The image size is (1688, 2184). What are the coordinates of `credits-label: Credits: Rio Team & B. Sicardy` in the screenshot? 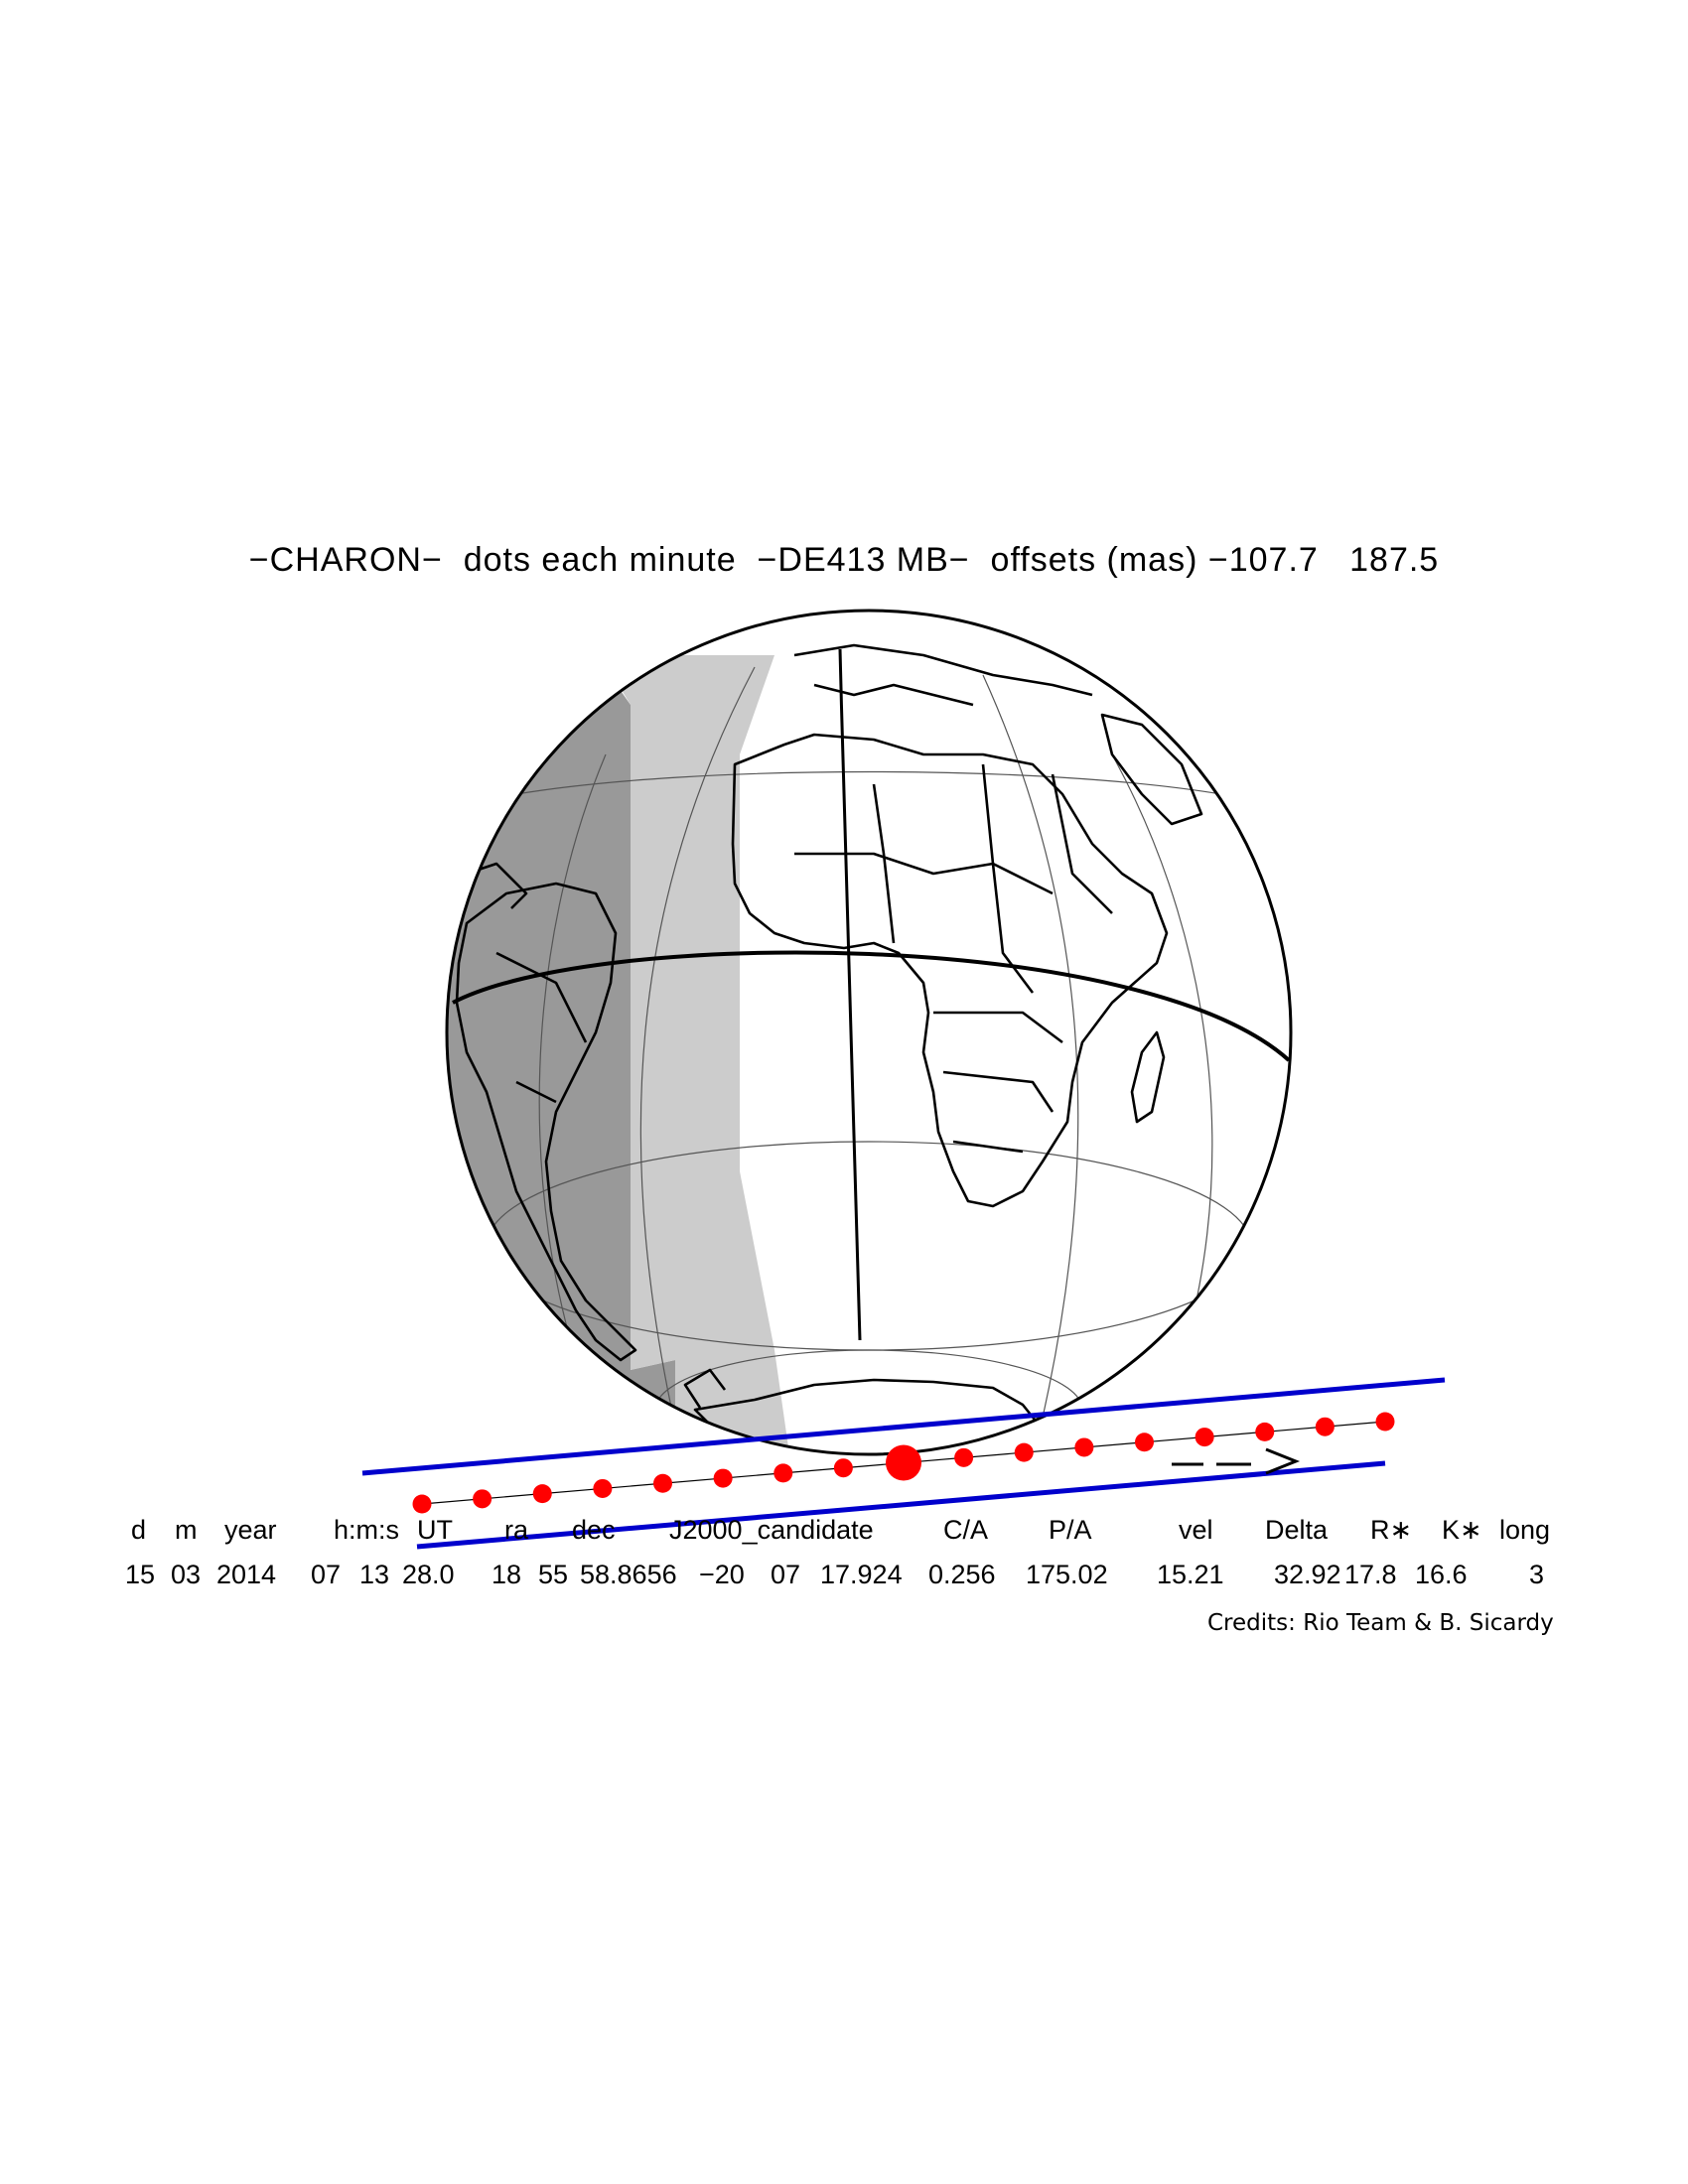 It's located at (1380, 1623).